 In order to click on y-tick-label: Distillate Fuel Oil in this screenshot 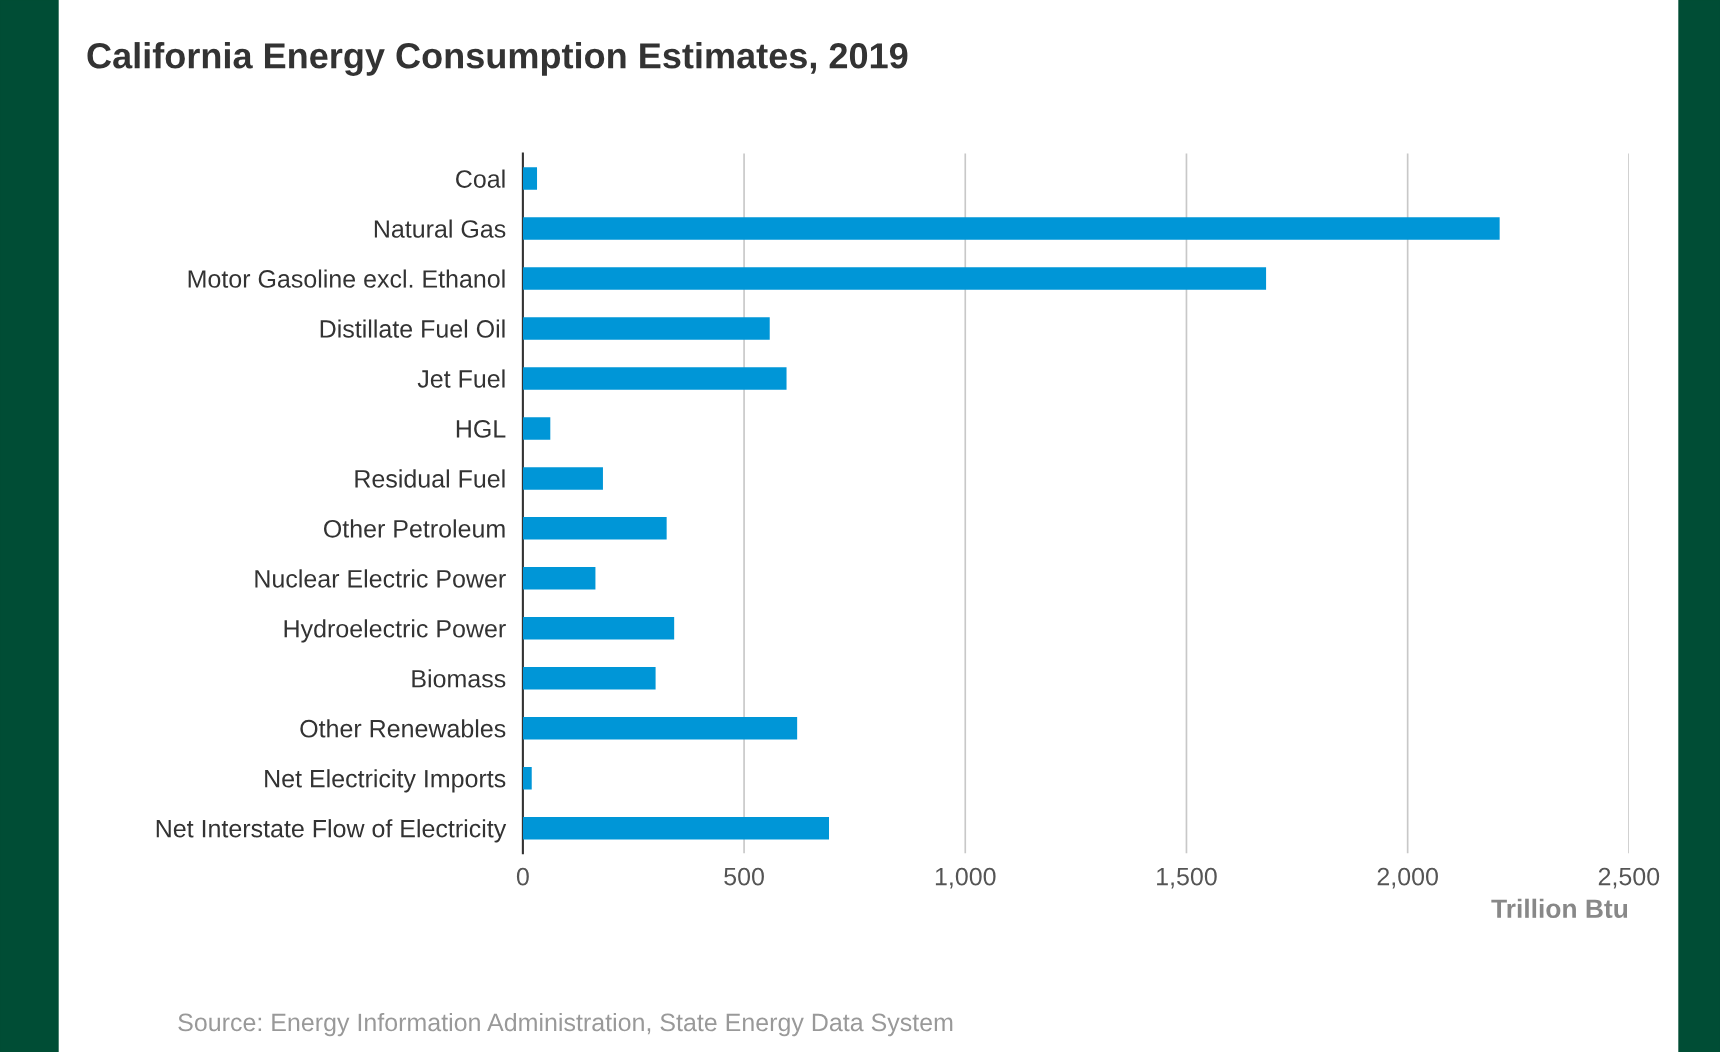, I will do `click(412, 328)`.